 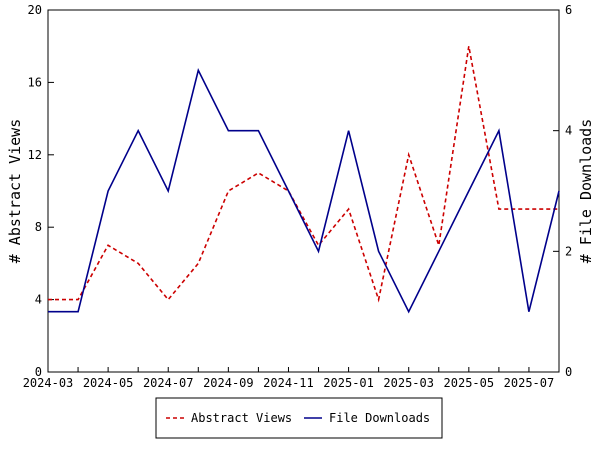 What do you see at coordinates (35, 82) in the screenshot?
I see `y-tick-label: 16` at bounding box center [35, 82].